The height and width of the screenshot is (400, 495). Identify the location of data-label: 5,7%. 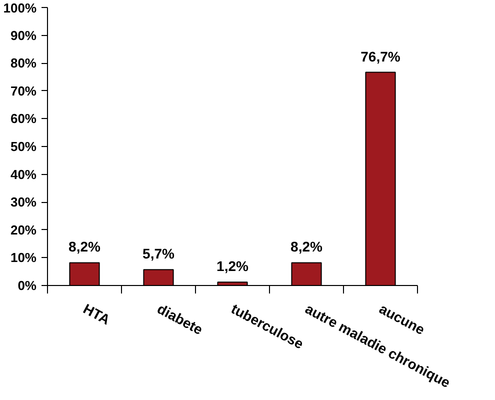
(159, 254).